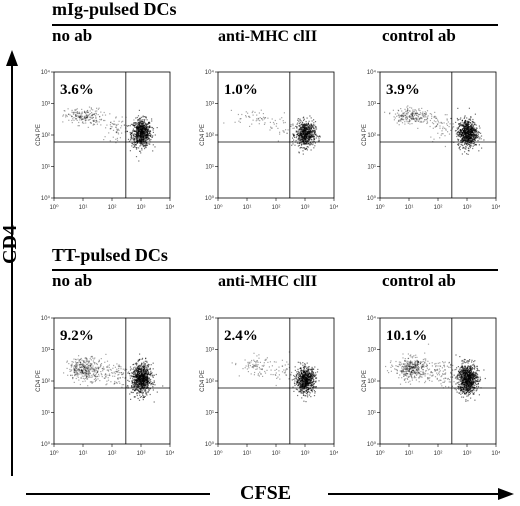 This screenshot has width=520, height=506. Describe the element at coordinates (506, 494) in the screenshot. I see `x-axis-arrow-head` at that location.